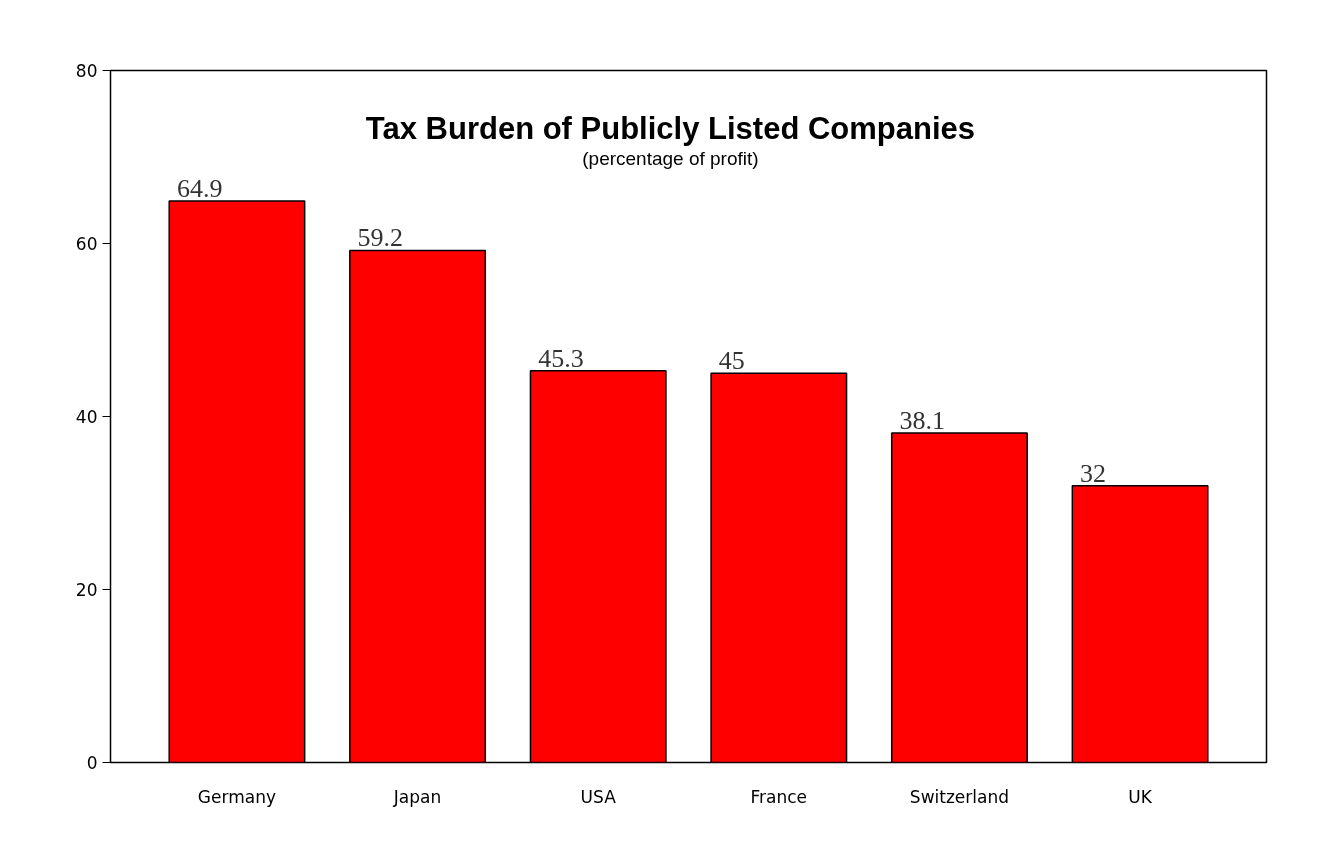  I want to click on data-label: 32, so click(1093, 473).